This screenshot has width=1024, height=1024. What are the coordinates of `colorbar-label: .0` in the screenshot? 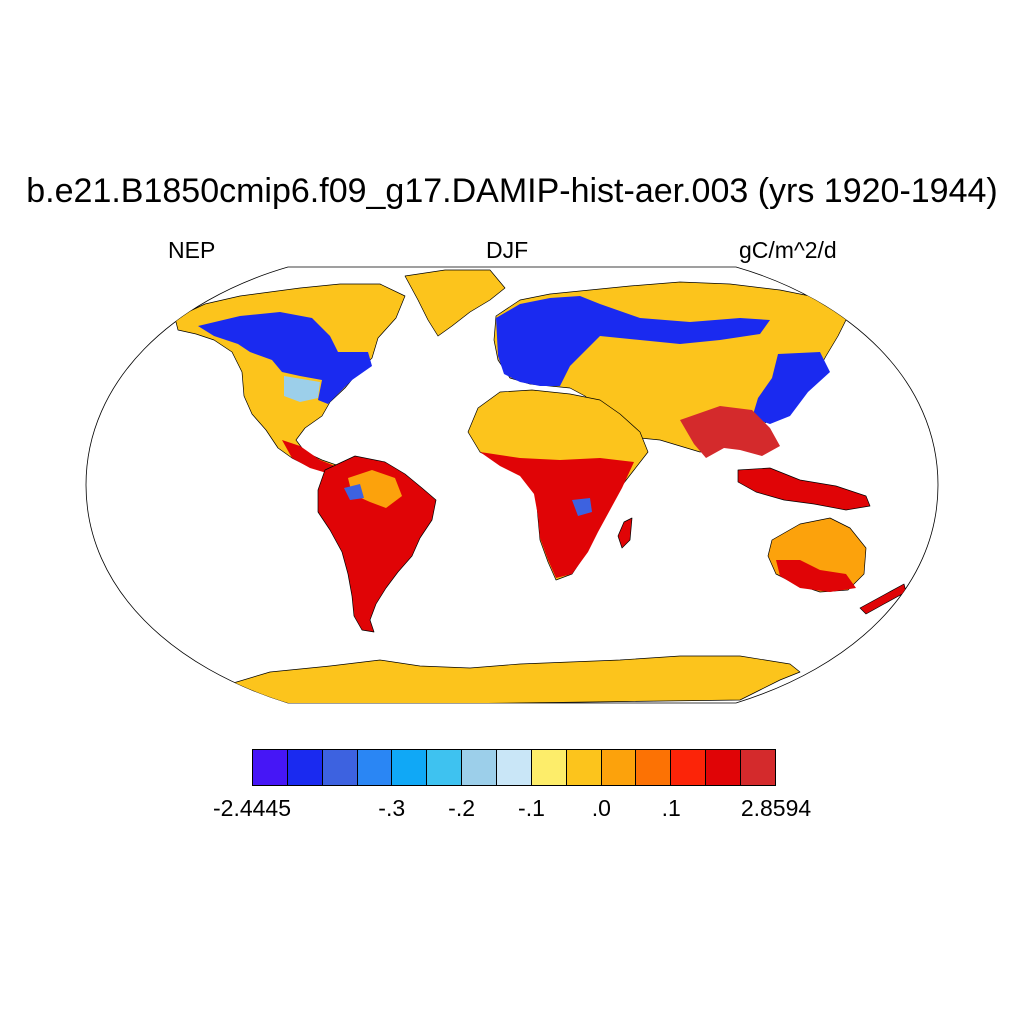 It's located at (601, 808).